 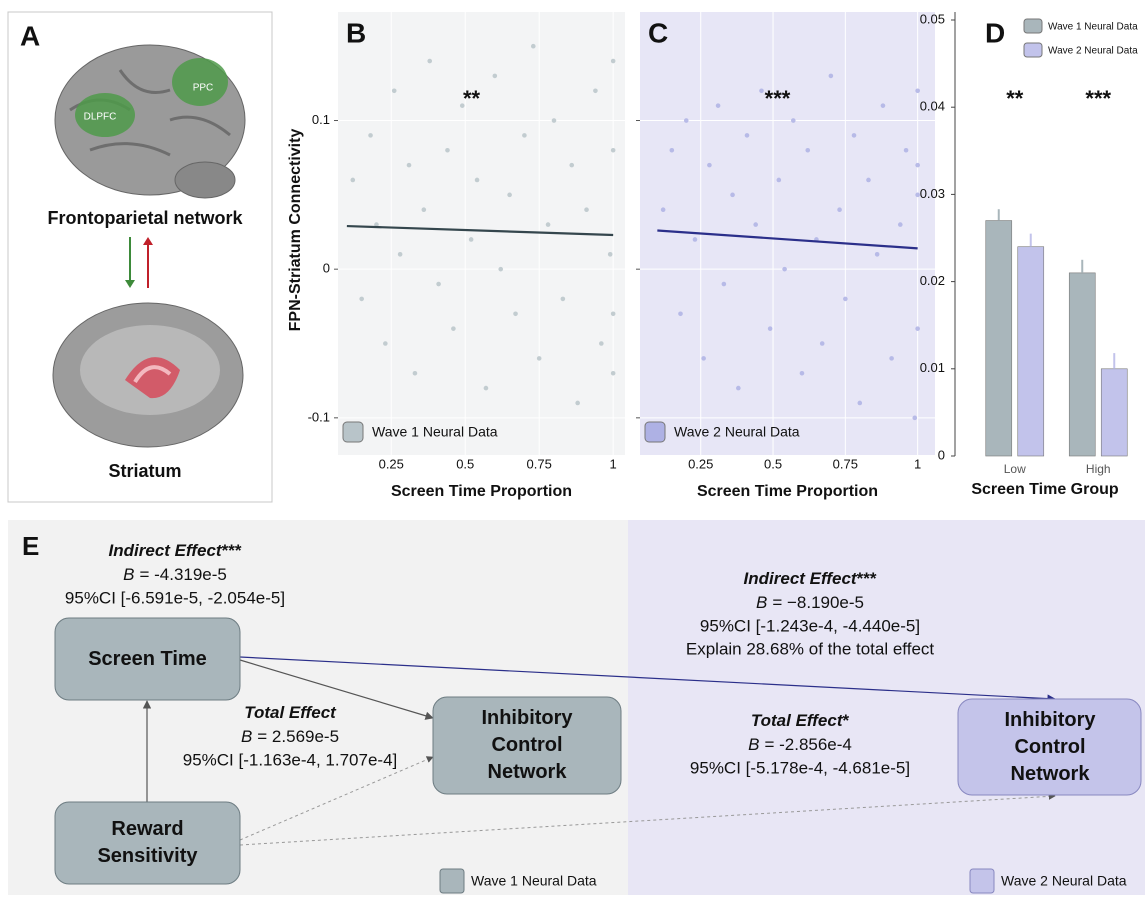 I want to click on panel-label: A, so click(x=30, y=35).